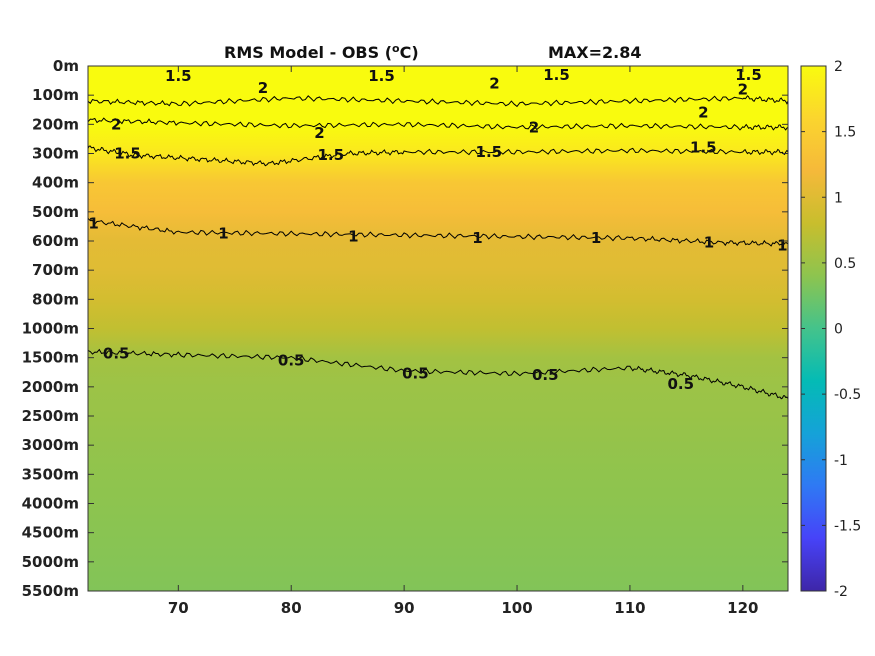  What do you see at coordinates (55, 241) in the screenshot?
I see `y-tick-label: 600m` at bounding box center [55, 241].